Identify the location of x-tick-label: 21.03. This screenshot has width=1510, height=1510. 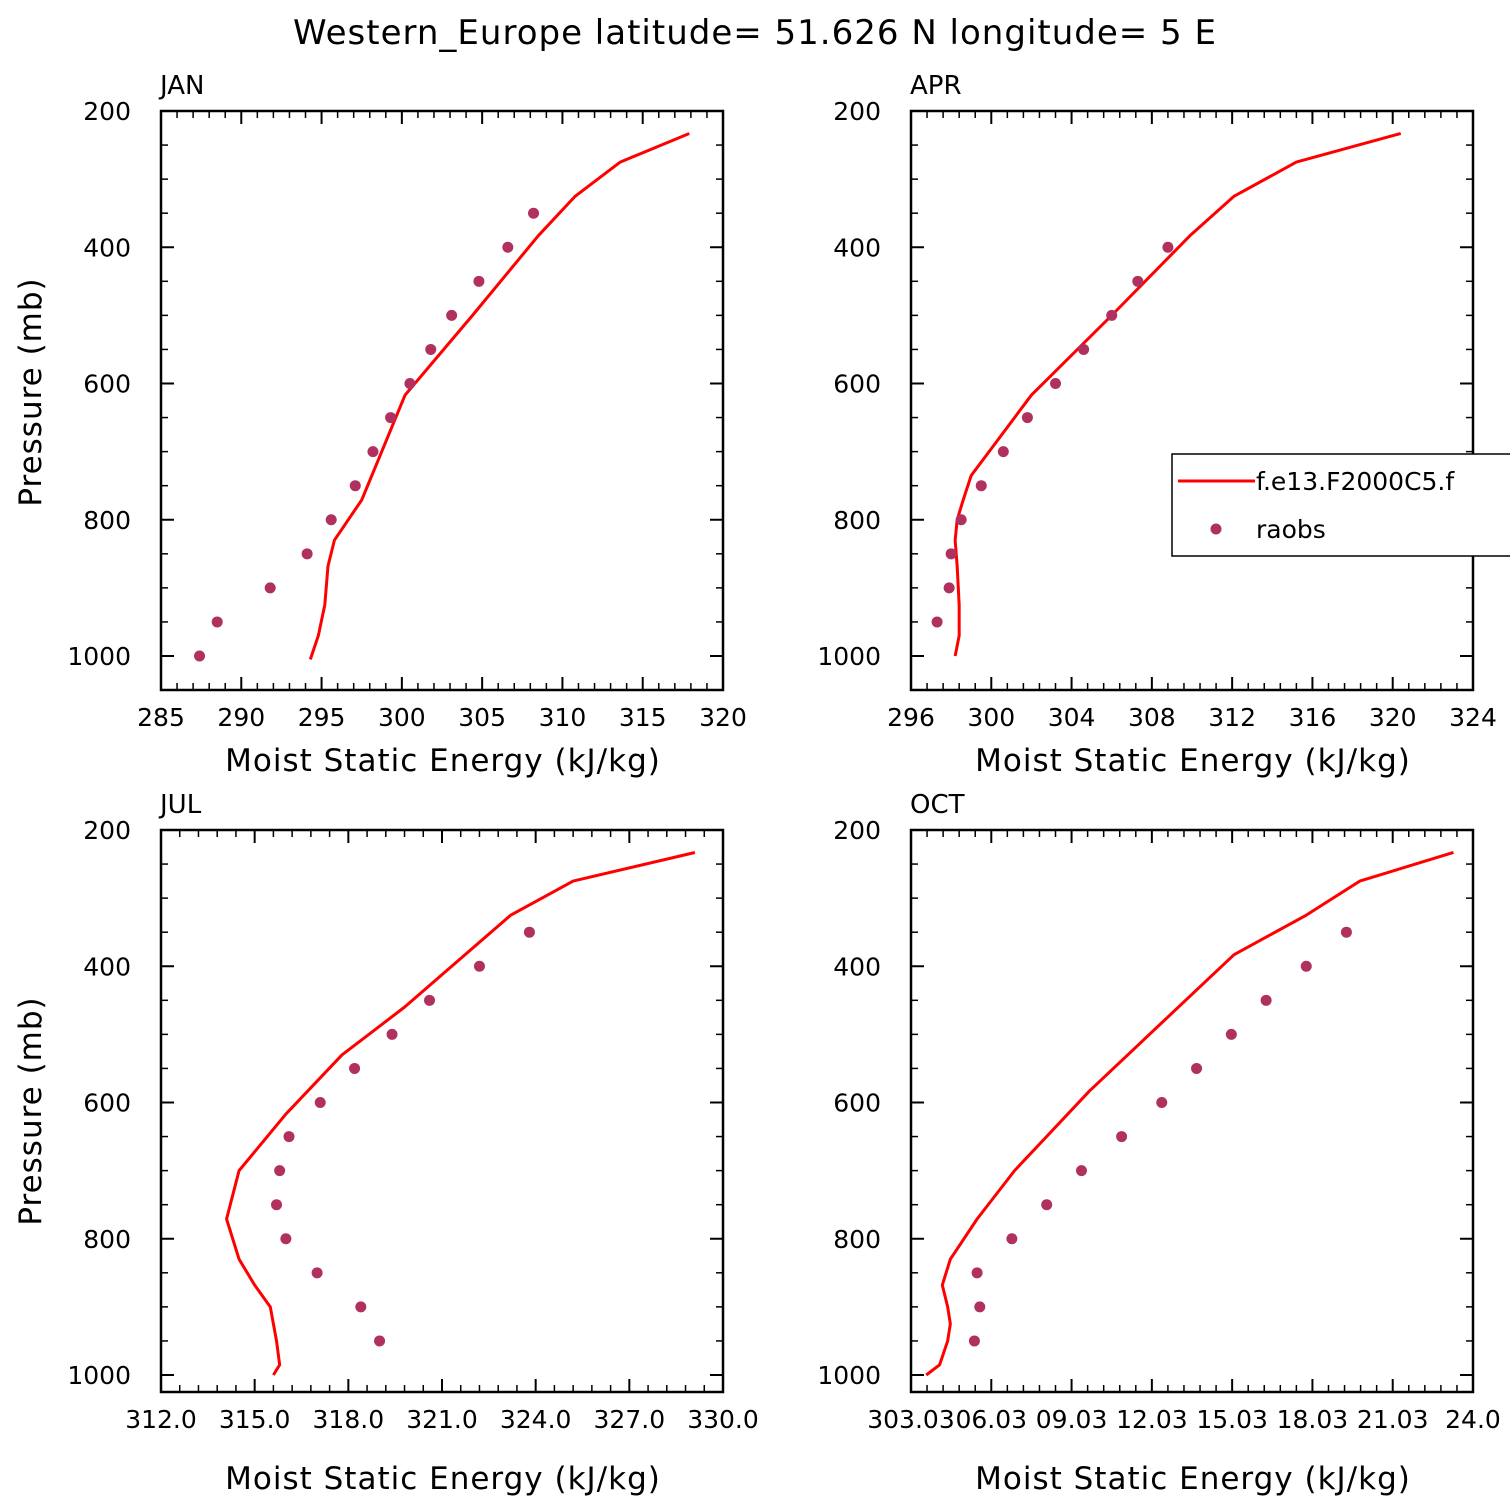
(1393, 1419).